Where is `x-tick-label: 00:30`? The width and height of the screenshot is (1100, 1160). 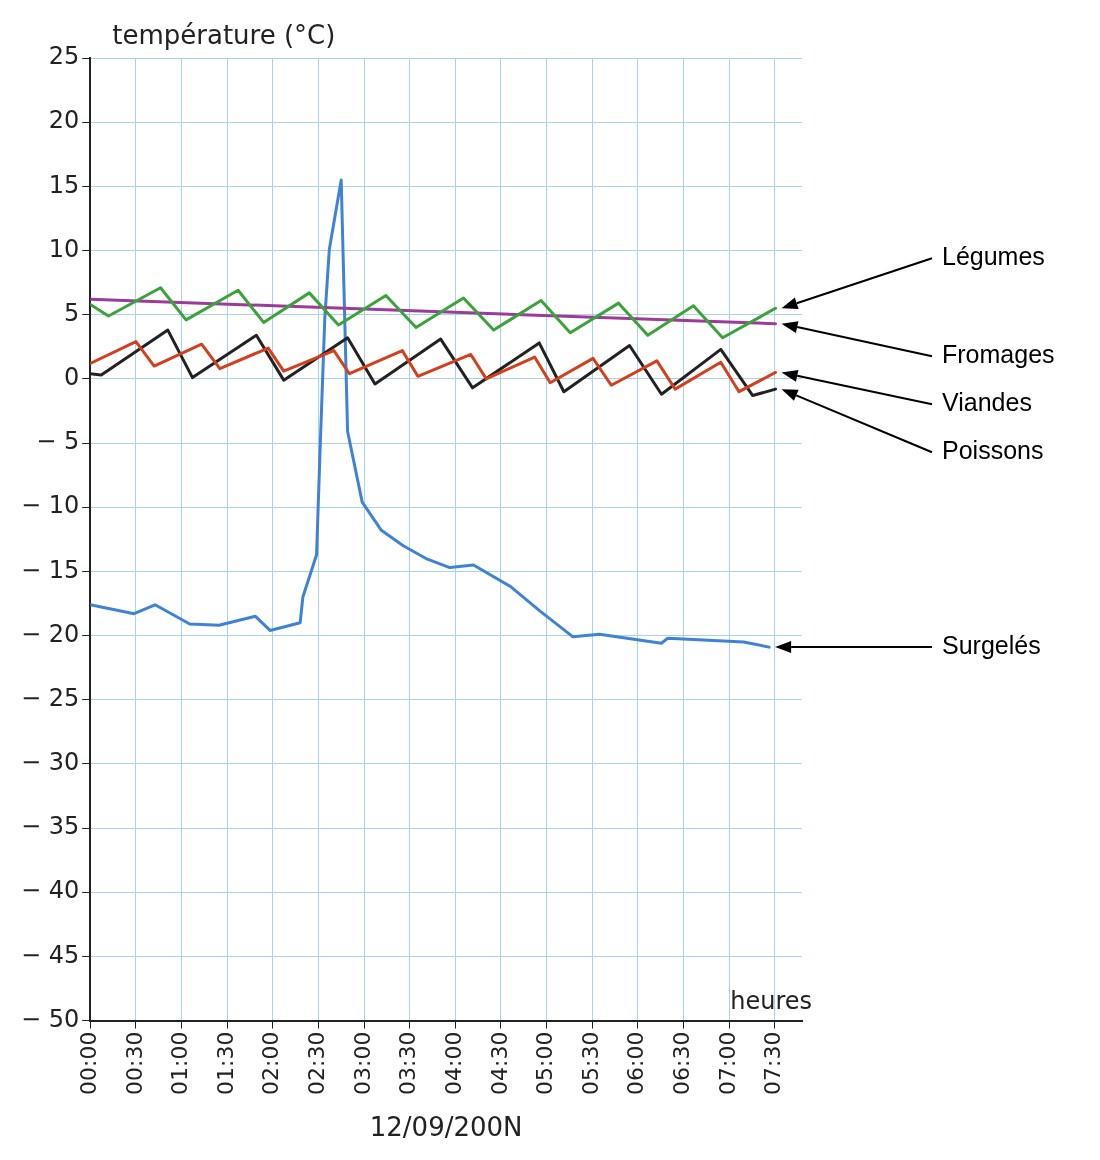
x-tick-label: 00:30 is located at coordinates (134, 1063).